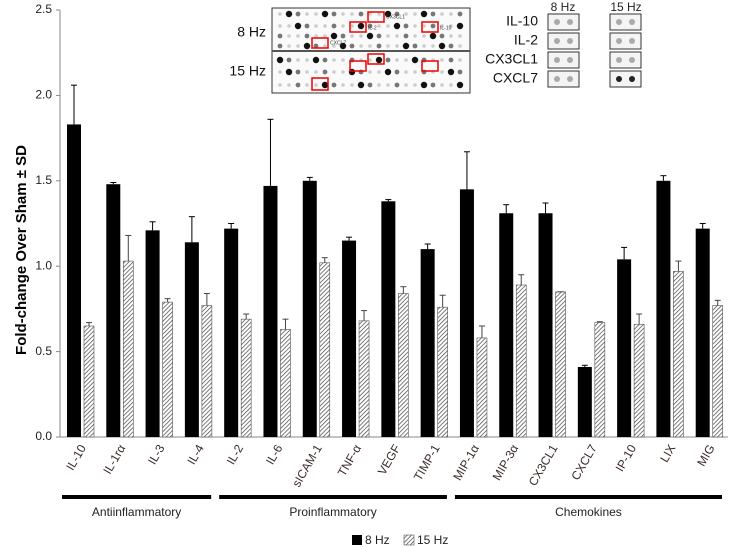  Describe the element at coordinates (332, 512) in the screenshot. I see `group-label: Proinflammatory` at that location.